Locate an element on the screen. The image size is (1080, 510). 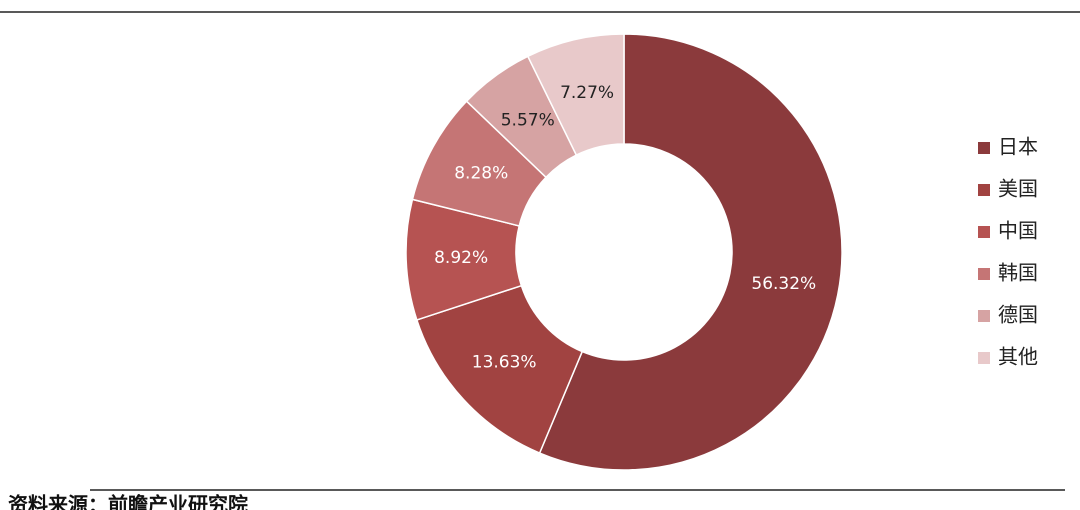
legend-label: 其他 is located at coordinates (1018, 357).